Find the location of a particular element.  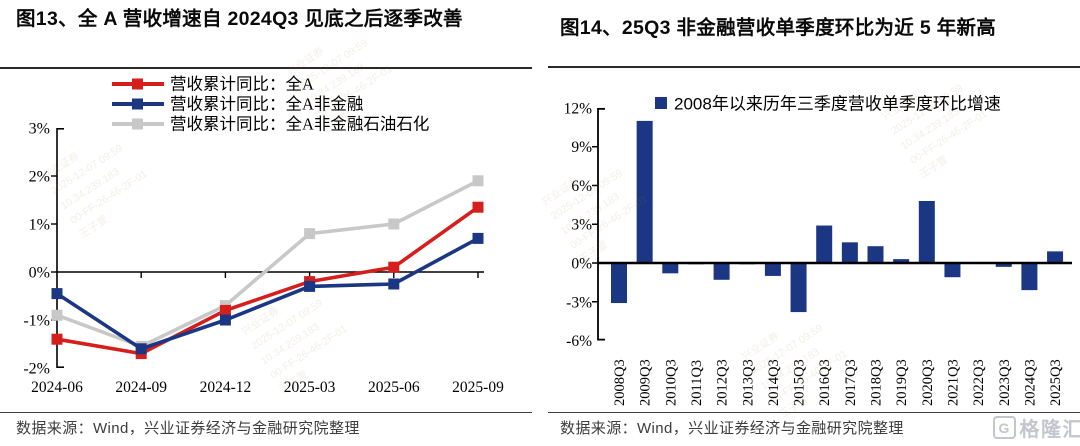

svg-text: 2018Q3 is located at coordinates (877, 382).